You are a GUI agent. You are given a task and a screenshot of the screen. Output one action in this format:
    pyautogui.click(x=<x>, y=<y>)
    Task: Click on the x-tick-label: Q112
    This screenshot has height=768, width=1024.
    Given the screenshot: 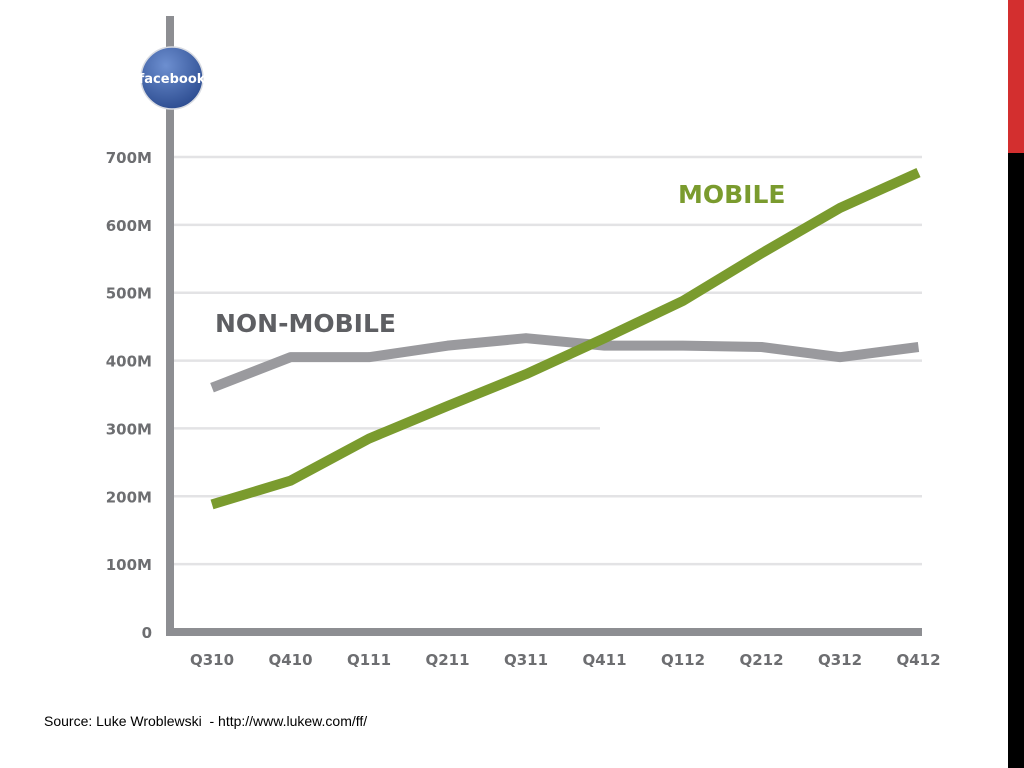 What is the action you would take?
    pyautogui.click(x=683, y=660)
    